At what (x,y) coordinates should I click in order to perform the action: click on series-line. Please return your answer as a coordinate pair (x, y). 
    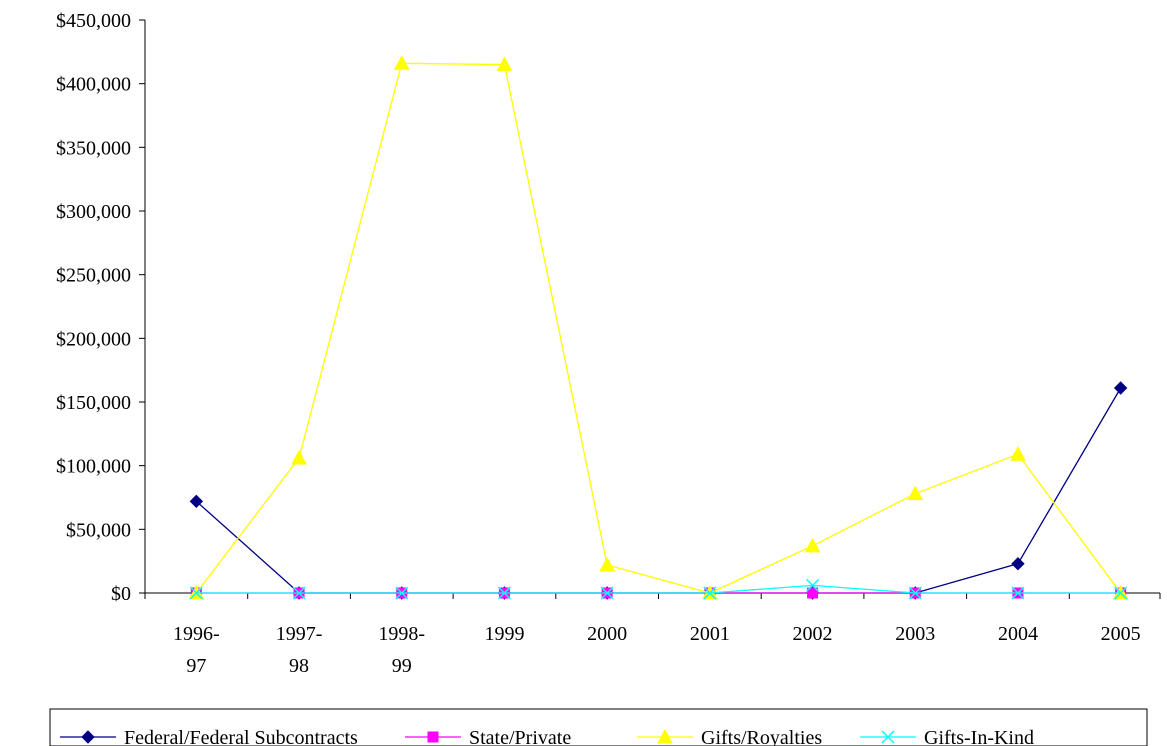
    Looking at the image, I should click on (658, 589).